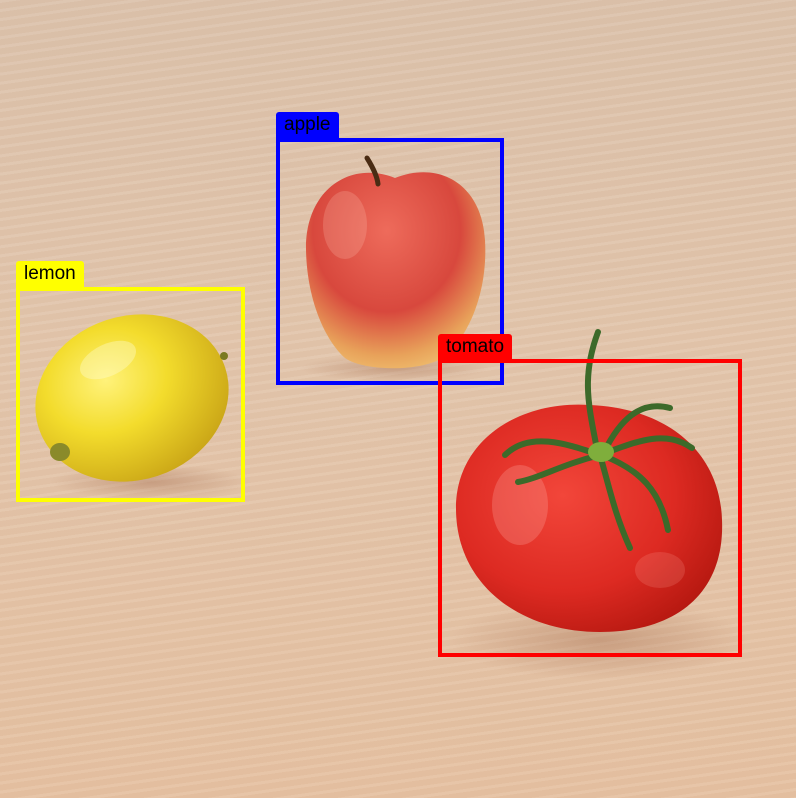 The image size is (796, 798). I want to click on tomato-bounding-box, so click(590, 508).